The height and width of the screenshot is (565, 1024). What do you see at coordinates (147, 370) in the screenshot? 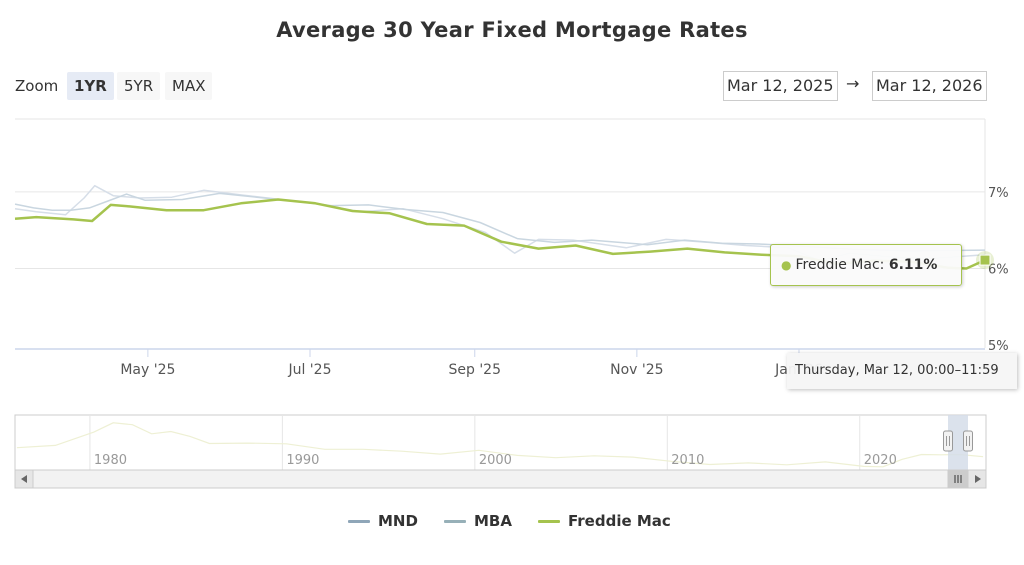
I see `x-tick-label: May '25` at bounding box center [147, 370].